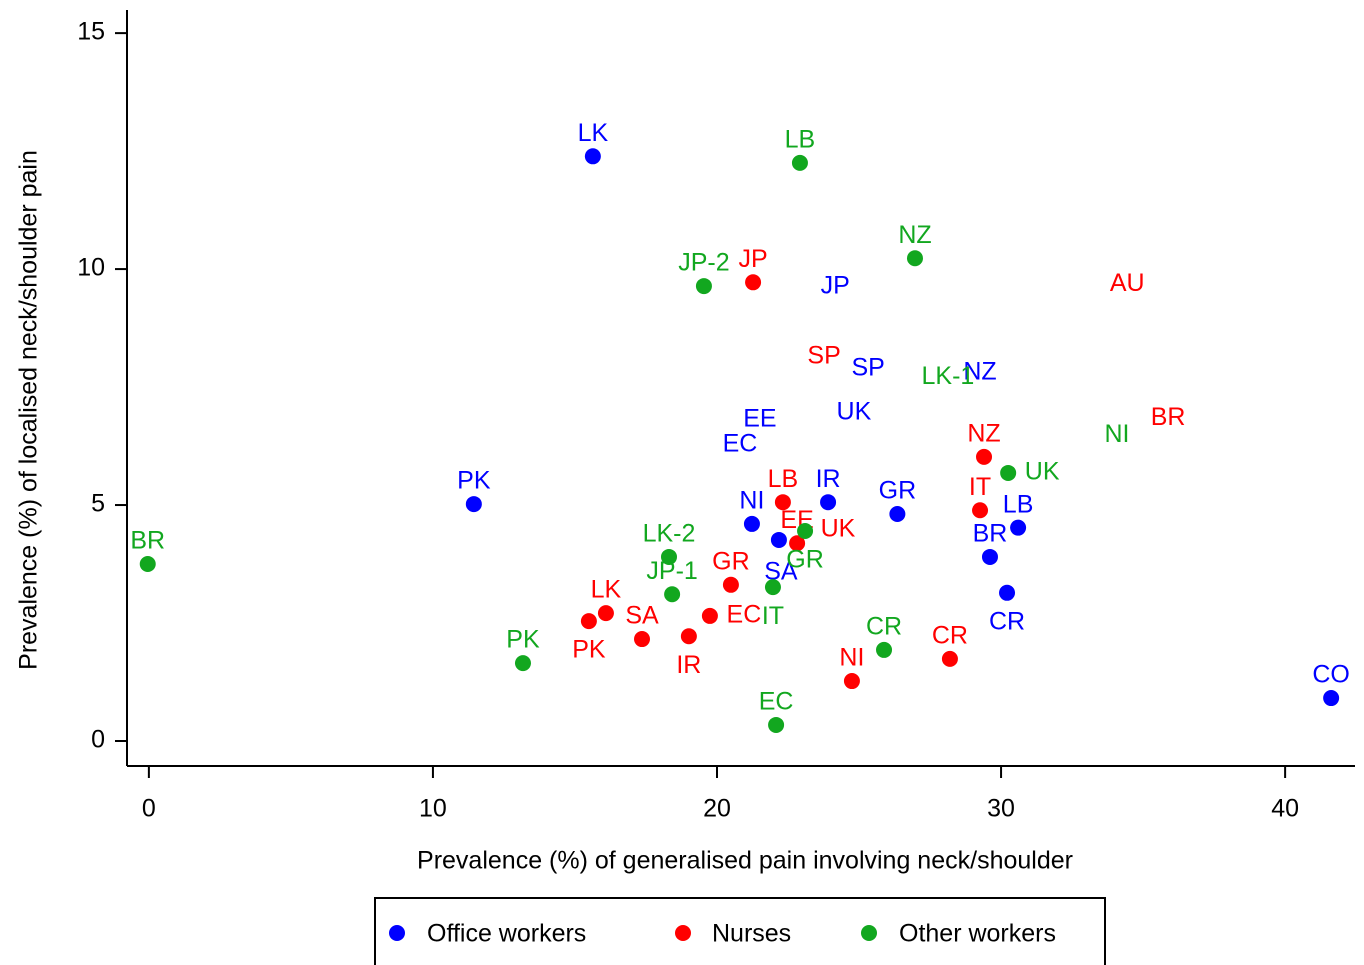 This screenshot has height=965, width=1364. I want to click on x-tick-label: 10, so click(433, 809).